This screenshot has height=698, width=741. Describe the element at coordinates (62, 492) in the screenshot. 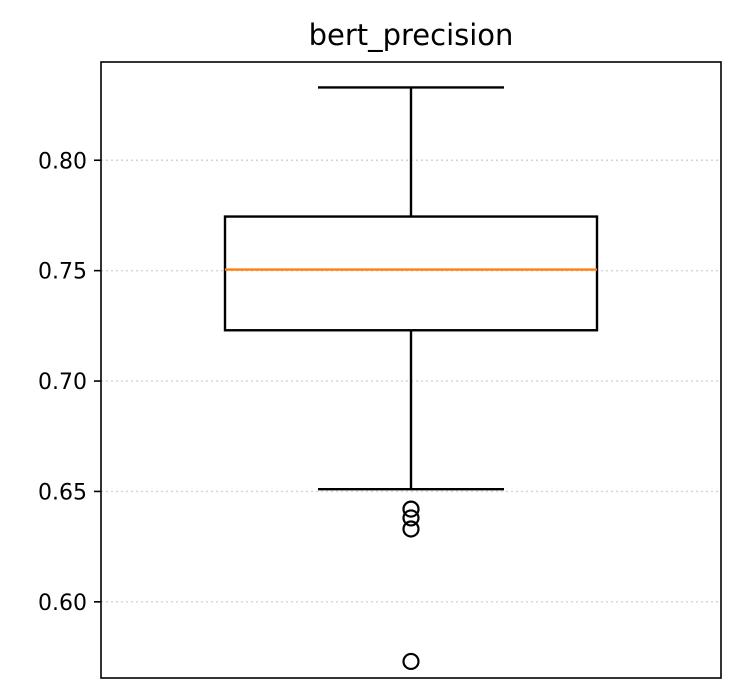

I see `y-tick-label: 0.65` at that location.